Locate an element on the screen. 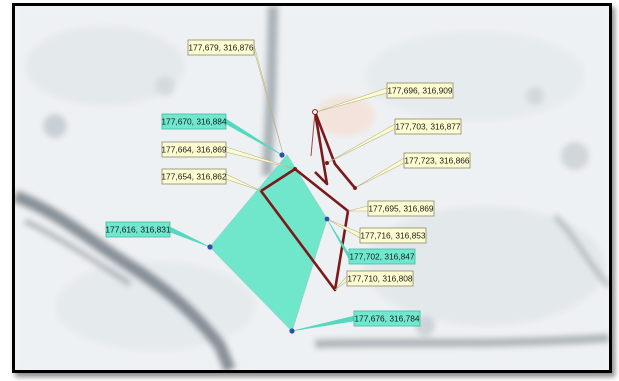  label-text: 177,696, 316,909 is located at coordinates (420, 91).